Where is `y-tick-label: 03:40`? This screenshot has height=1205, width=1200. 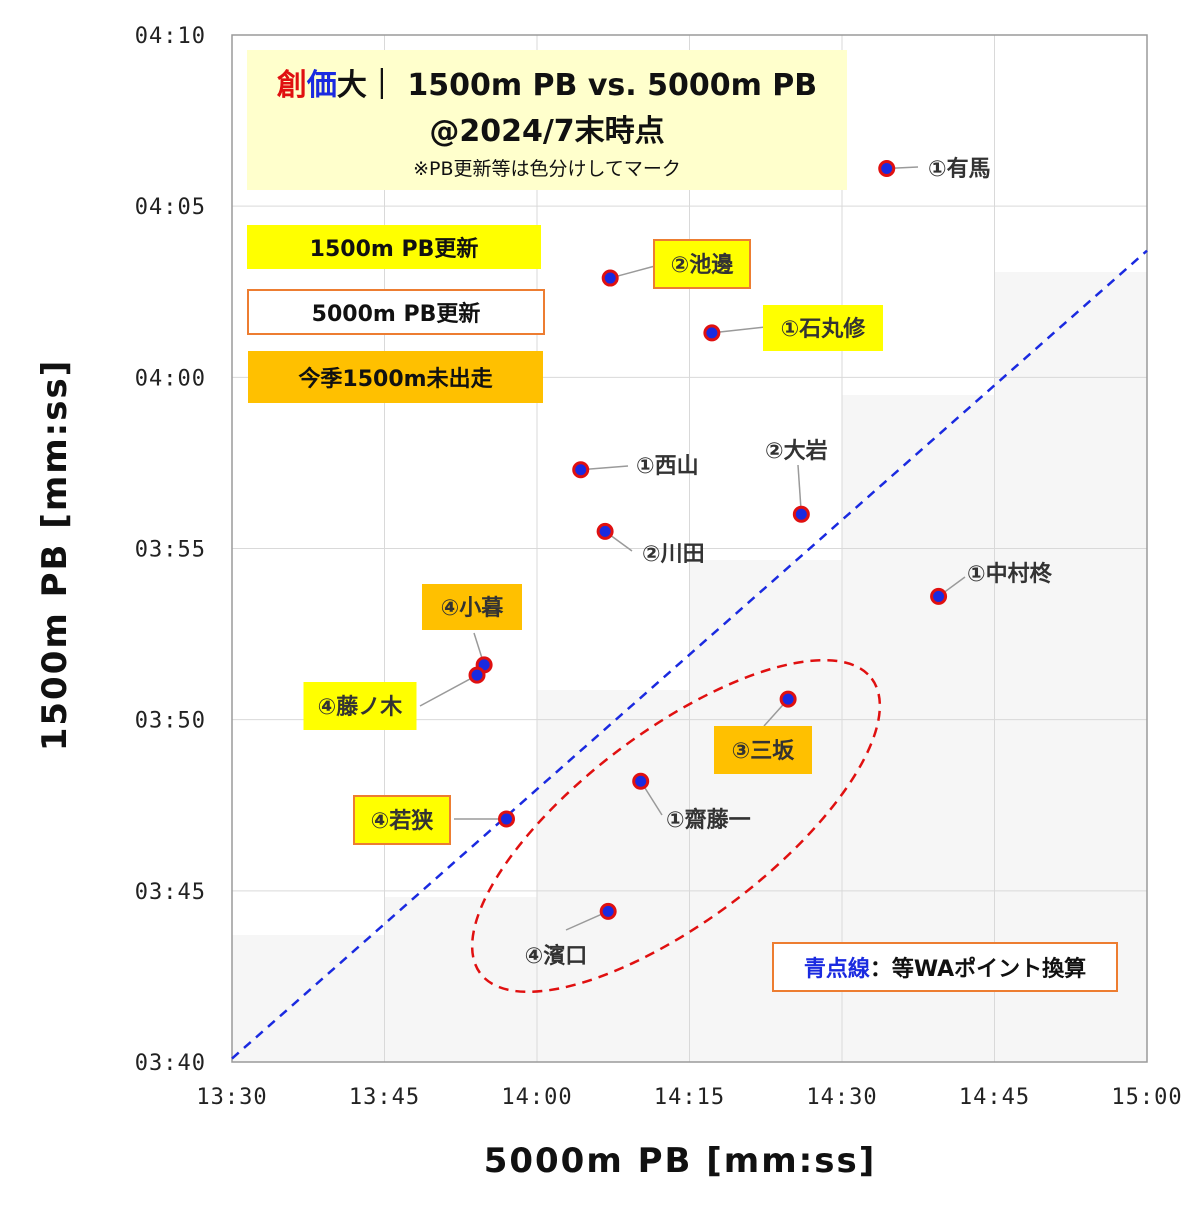 y-tick-label: 03:40 is located at coordinates (170, 1063).